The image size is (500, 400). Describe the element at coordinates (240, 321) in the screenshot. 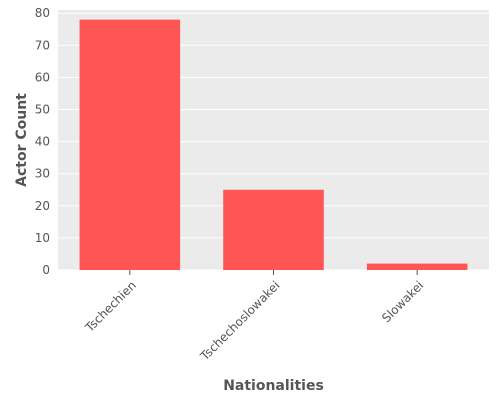

I see `x-tick-label: Tschechoslowakei` at that location.